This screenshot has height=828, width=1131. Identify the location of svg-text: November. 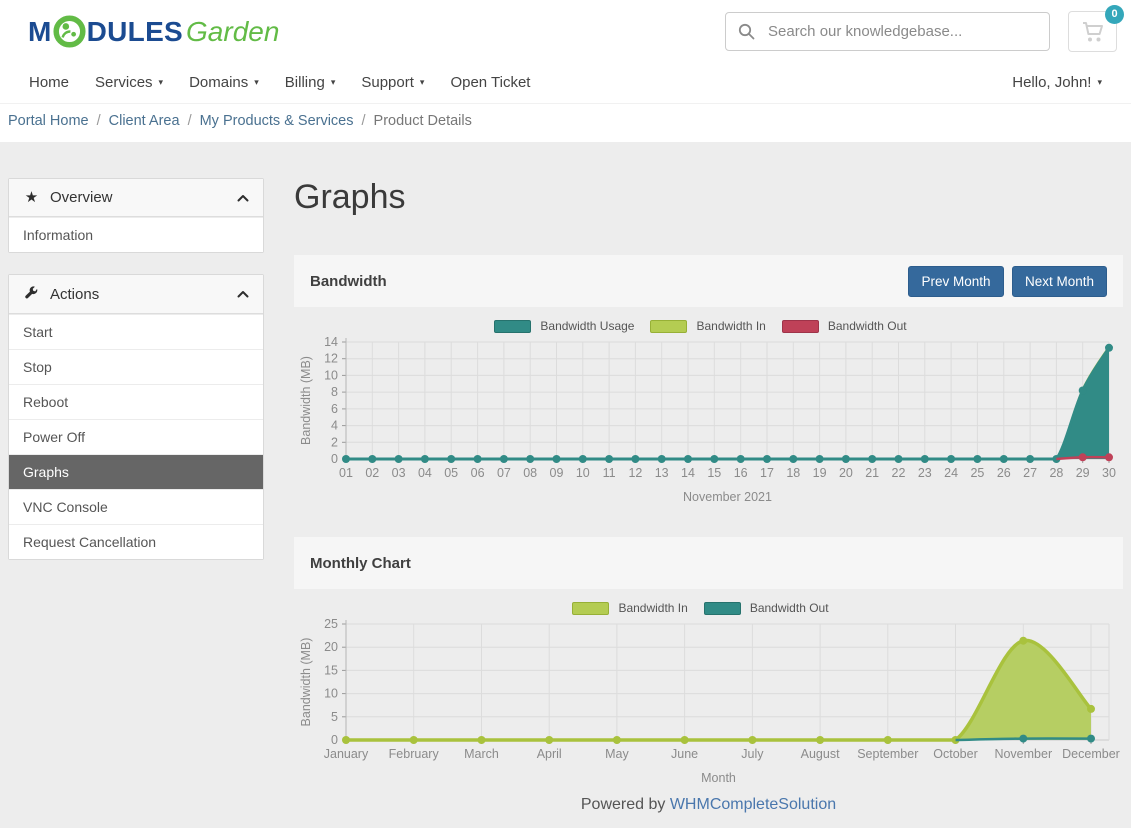
(1023, 754).